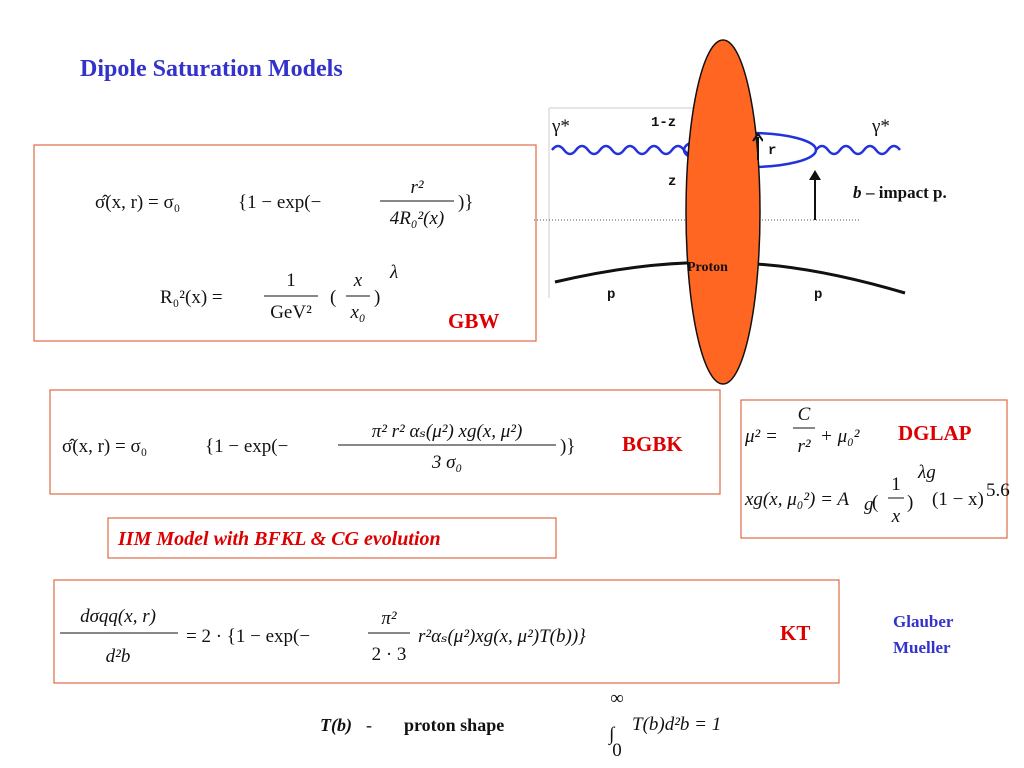  I want to click on formula: x₀, so click(357, 312).